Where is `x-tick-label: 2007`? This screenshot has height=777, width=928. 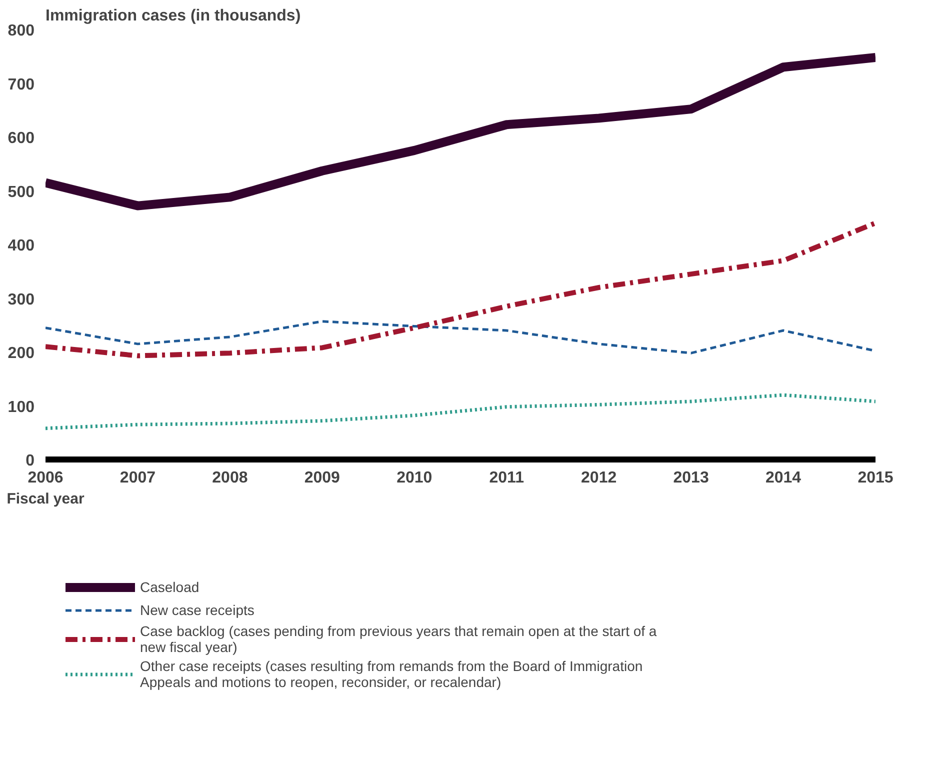
x-tick-label: 2007 is located at coordinates (138, 478).